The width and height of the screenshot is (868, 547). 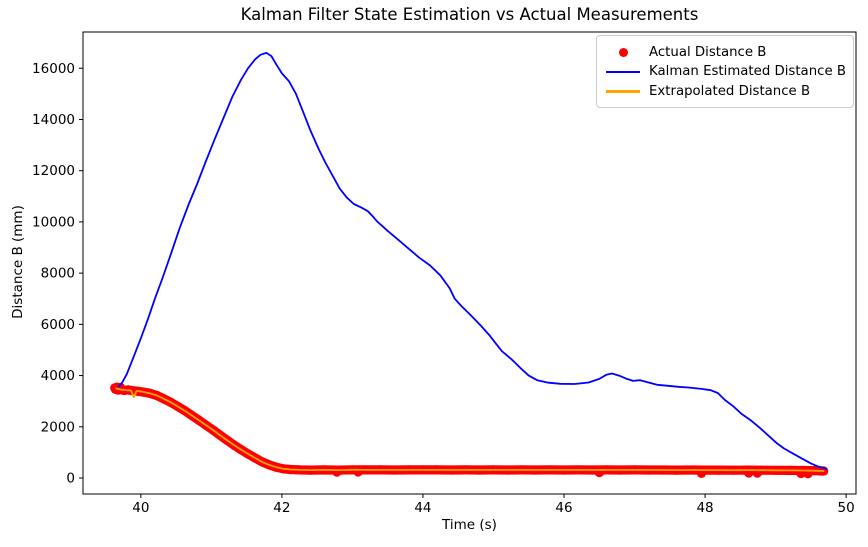 What do you see at coordinates (704, 508) in the screenshot?
I see `x-tick-label: 48` at bounding box center [704, 508].